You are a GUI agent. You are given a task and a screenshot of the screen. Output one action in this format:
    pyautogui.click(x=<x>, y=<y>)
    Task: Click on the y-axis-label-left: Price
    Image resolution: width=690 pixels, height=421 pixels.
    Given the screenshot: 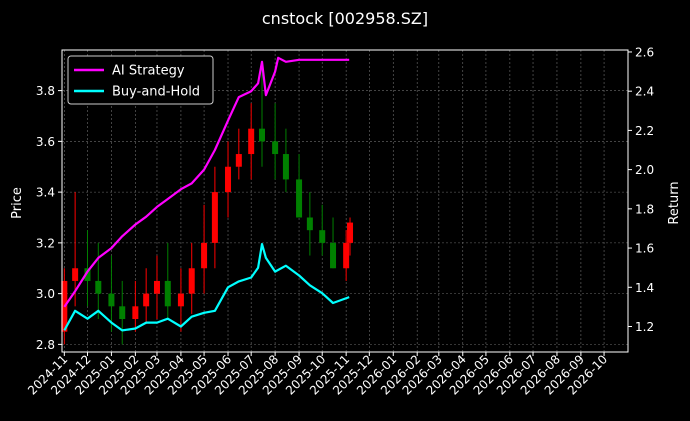 What is the action you would take?
    pyautogui.click(x=17, y=203)
    